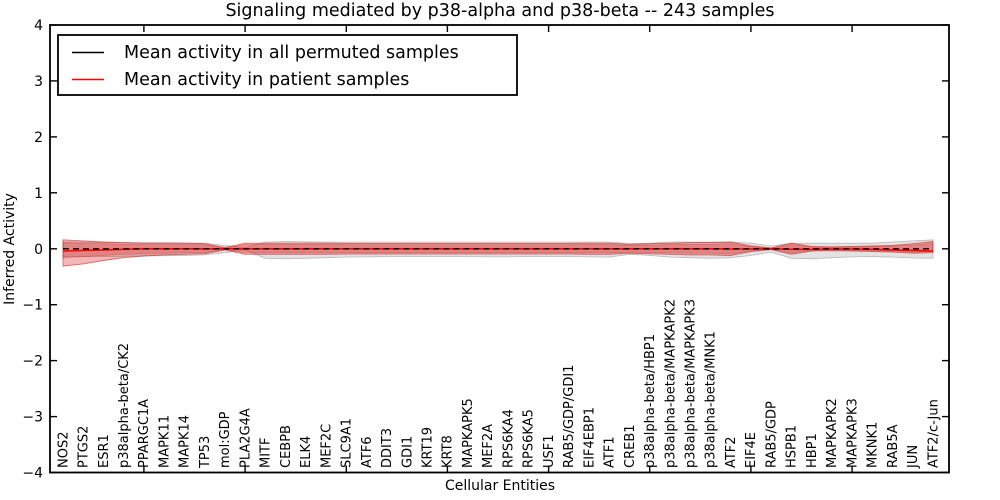 This screenshot has width=1000, height=500. What do you see at coordinates (832, 433) in the screenshot?
I see `category-label: MAPKAPK2` at bounding box center [832, 433].